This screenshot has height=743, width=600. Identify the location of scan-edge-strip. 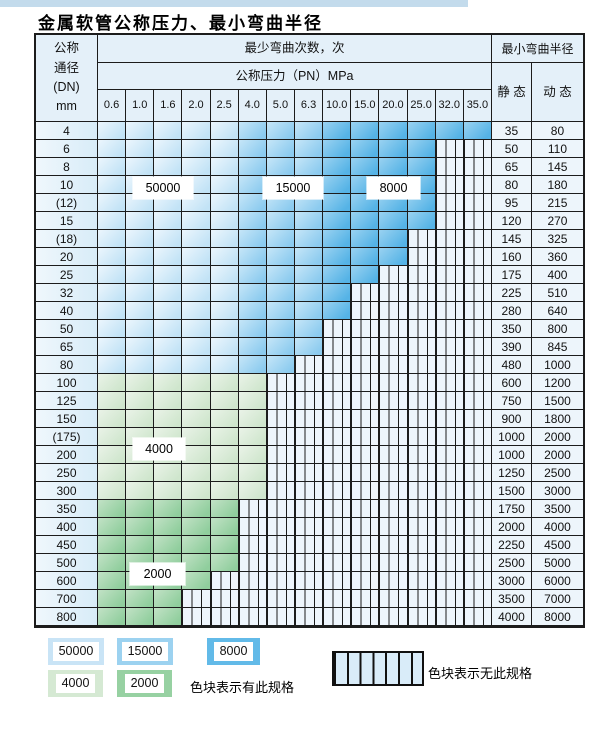
(234, 3).